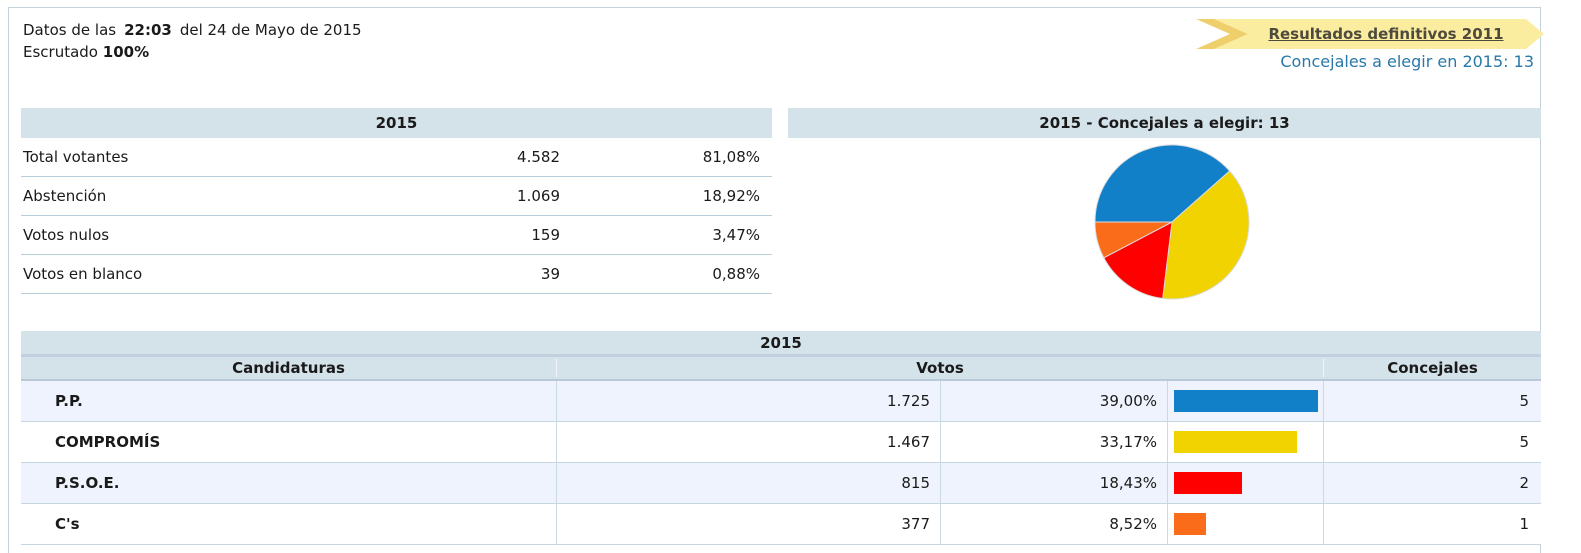 The image size is (1581, 553). Describe the element at coordinates (1162, 183) in the screenshot. I see `pie-slice-P.P.` at that location.